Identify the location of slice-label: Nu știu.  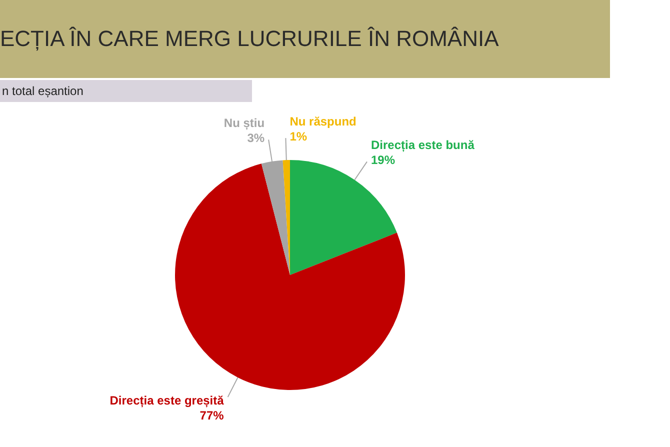
(244, 123).